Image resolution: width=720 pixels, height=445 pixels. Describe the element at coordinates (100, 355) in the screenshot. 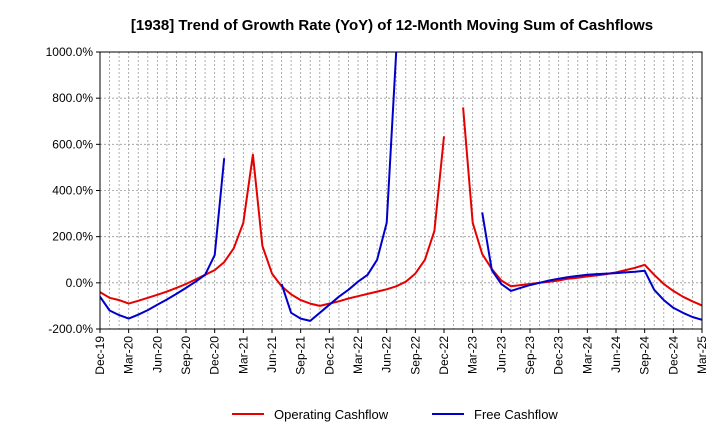

I see `x-tick-label: Dec-19` at that location.